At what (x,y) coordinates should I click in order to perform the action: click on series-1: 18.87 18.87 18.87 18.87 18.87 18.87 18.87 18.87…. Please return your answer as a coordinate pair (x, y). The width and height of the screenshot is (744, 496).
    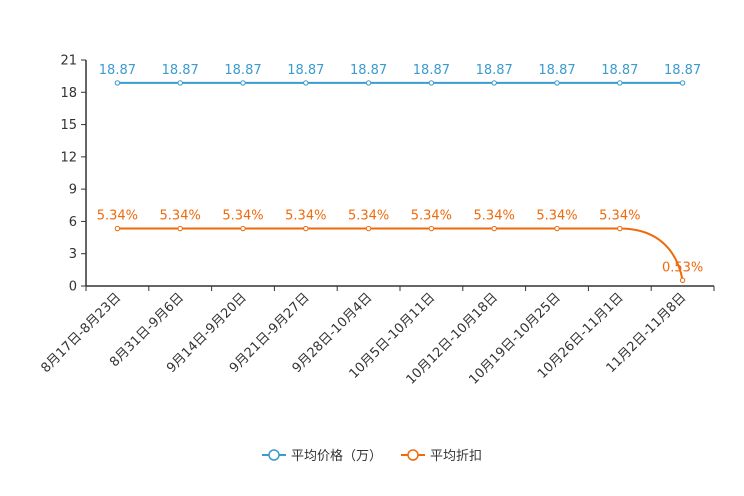
    Looking at the image, I should click on (400, 74).